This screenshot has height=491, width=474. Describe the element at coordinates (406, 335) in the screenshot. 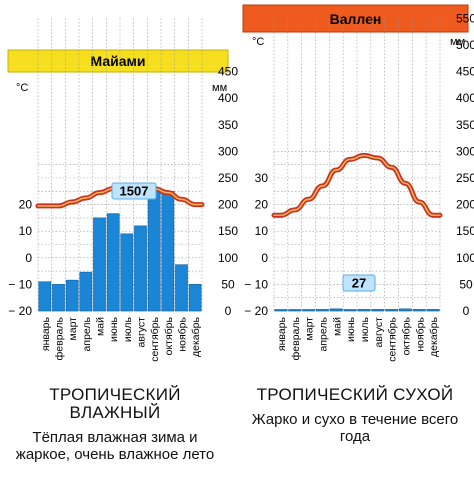

I see `vallen-month-label: октябрь` at that location.